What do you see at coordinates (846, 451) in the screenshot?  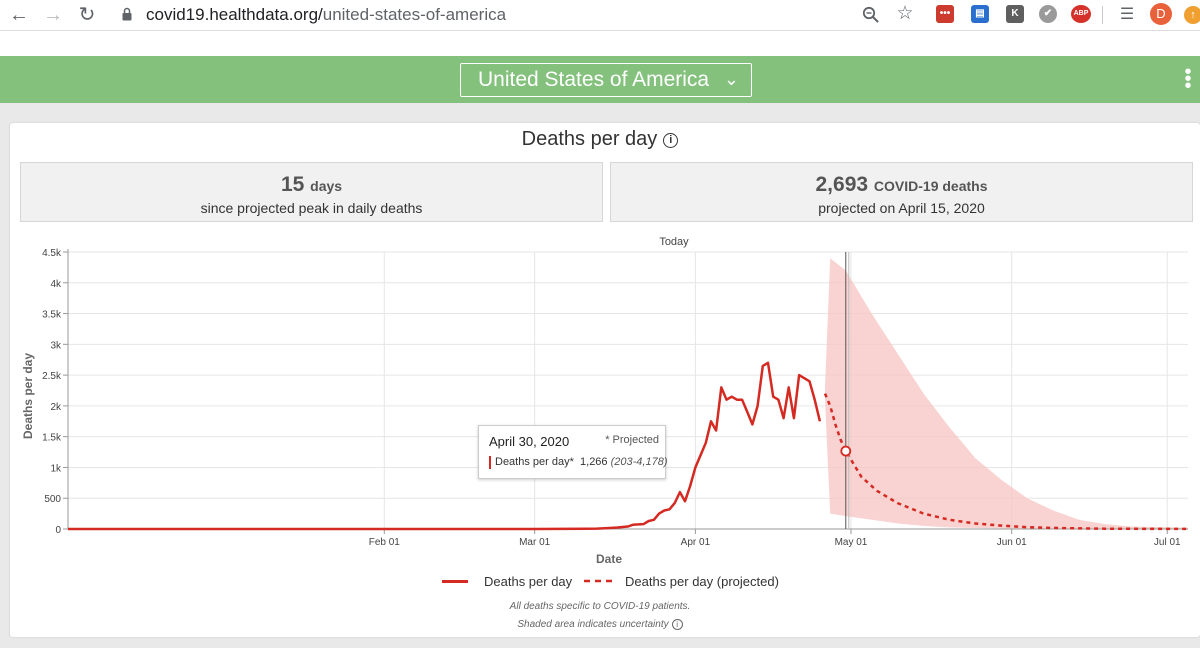 I see `highlight-point` at bounding box center [846, 451].